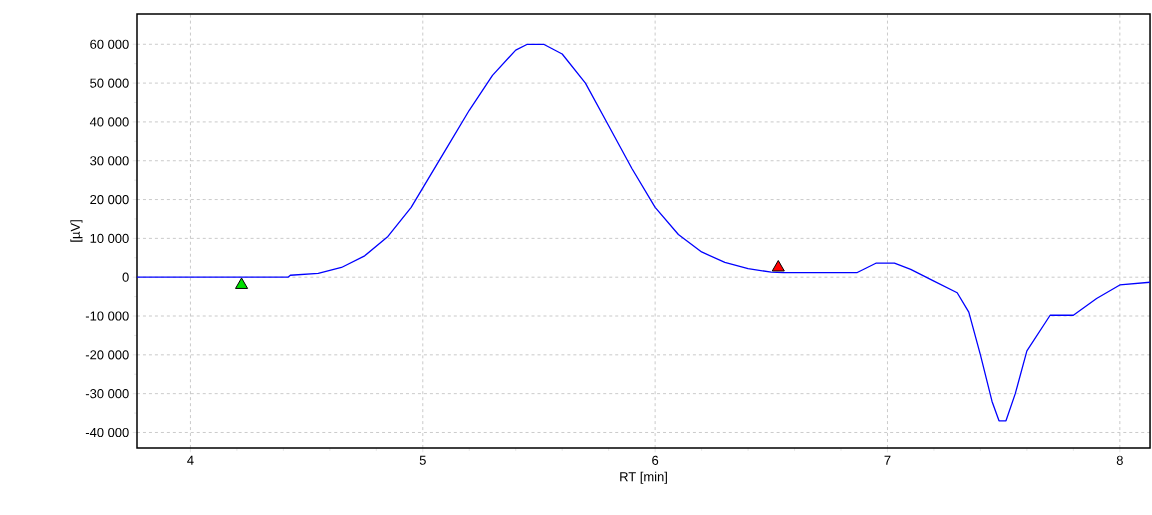 This screenshot has height=515, width=1152. What do you see at coordinates (107, 394) in the screenshot?
I see `y-tick-label: -30 000` at bounding box center [107, 394].